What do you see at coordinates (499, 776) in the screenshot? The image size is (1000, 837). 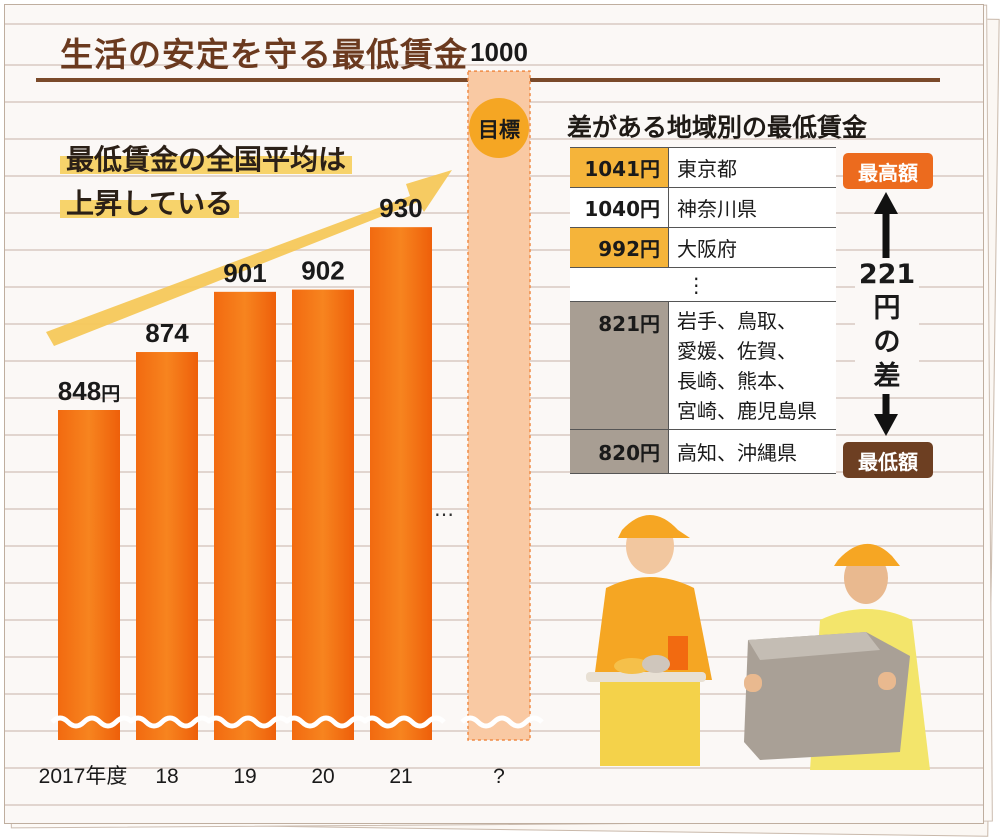 I see `category-label: ?` at bounding box center [499, 776].